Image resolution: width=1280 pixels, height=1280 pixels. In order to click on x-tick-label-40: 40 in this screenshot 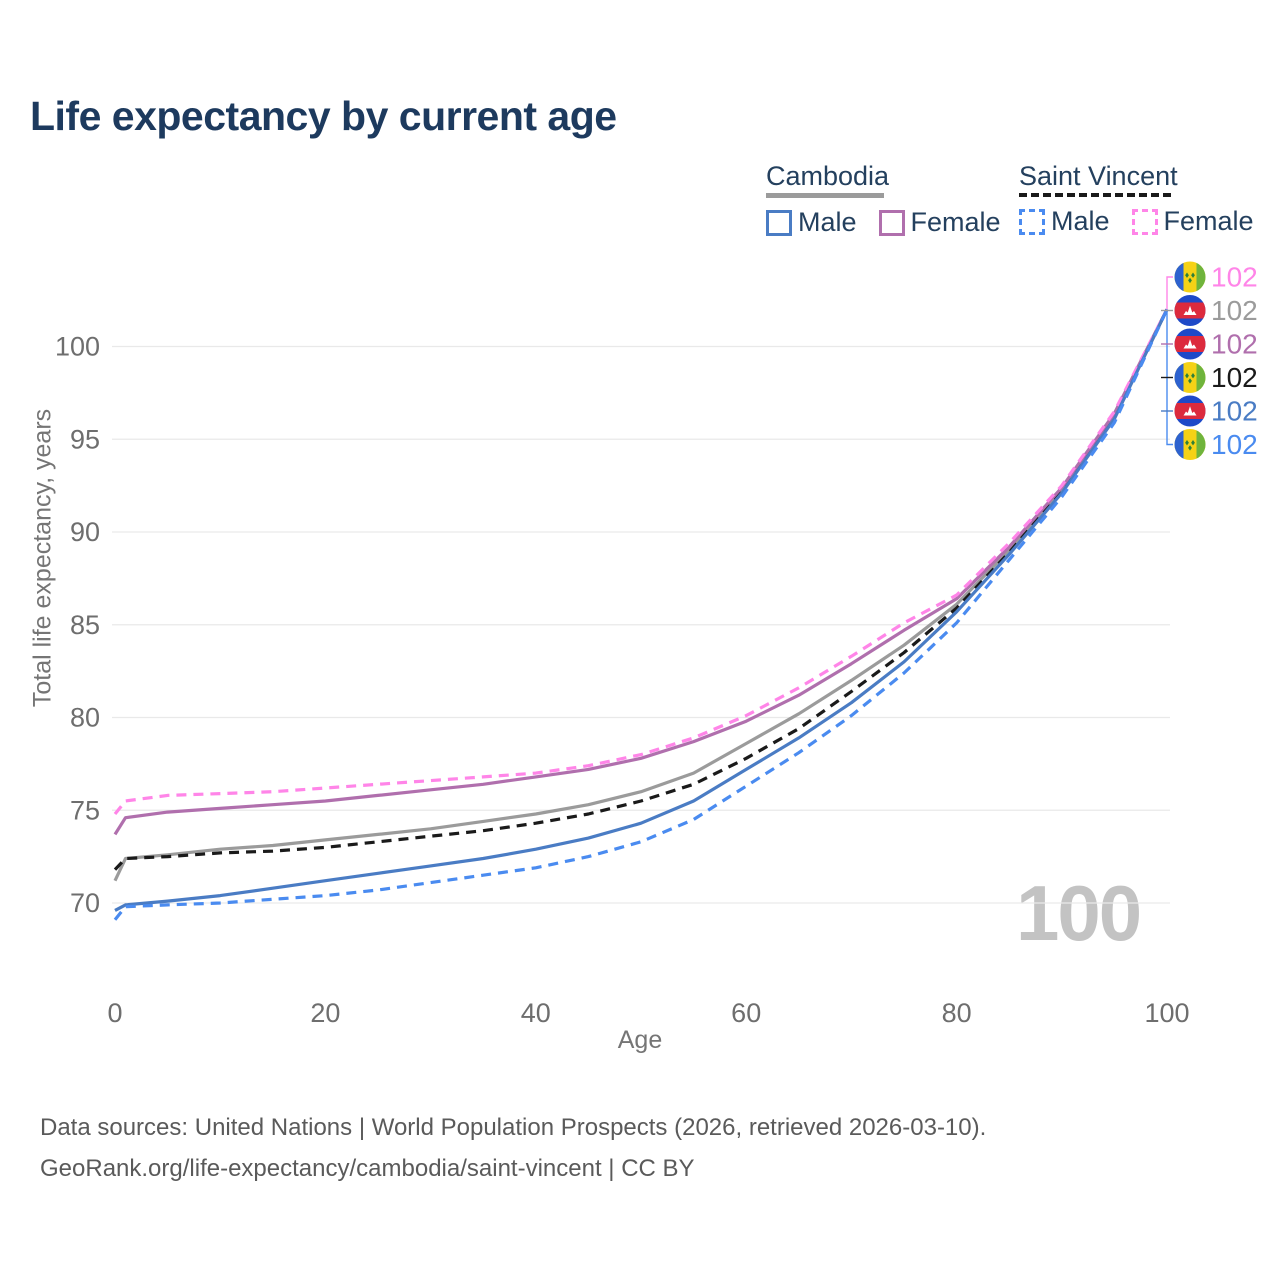, I will do `click(536, 1013)`.